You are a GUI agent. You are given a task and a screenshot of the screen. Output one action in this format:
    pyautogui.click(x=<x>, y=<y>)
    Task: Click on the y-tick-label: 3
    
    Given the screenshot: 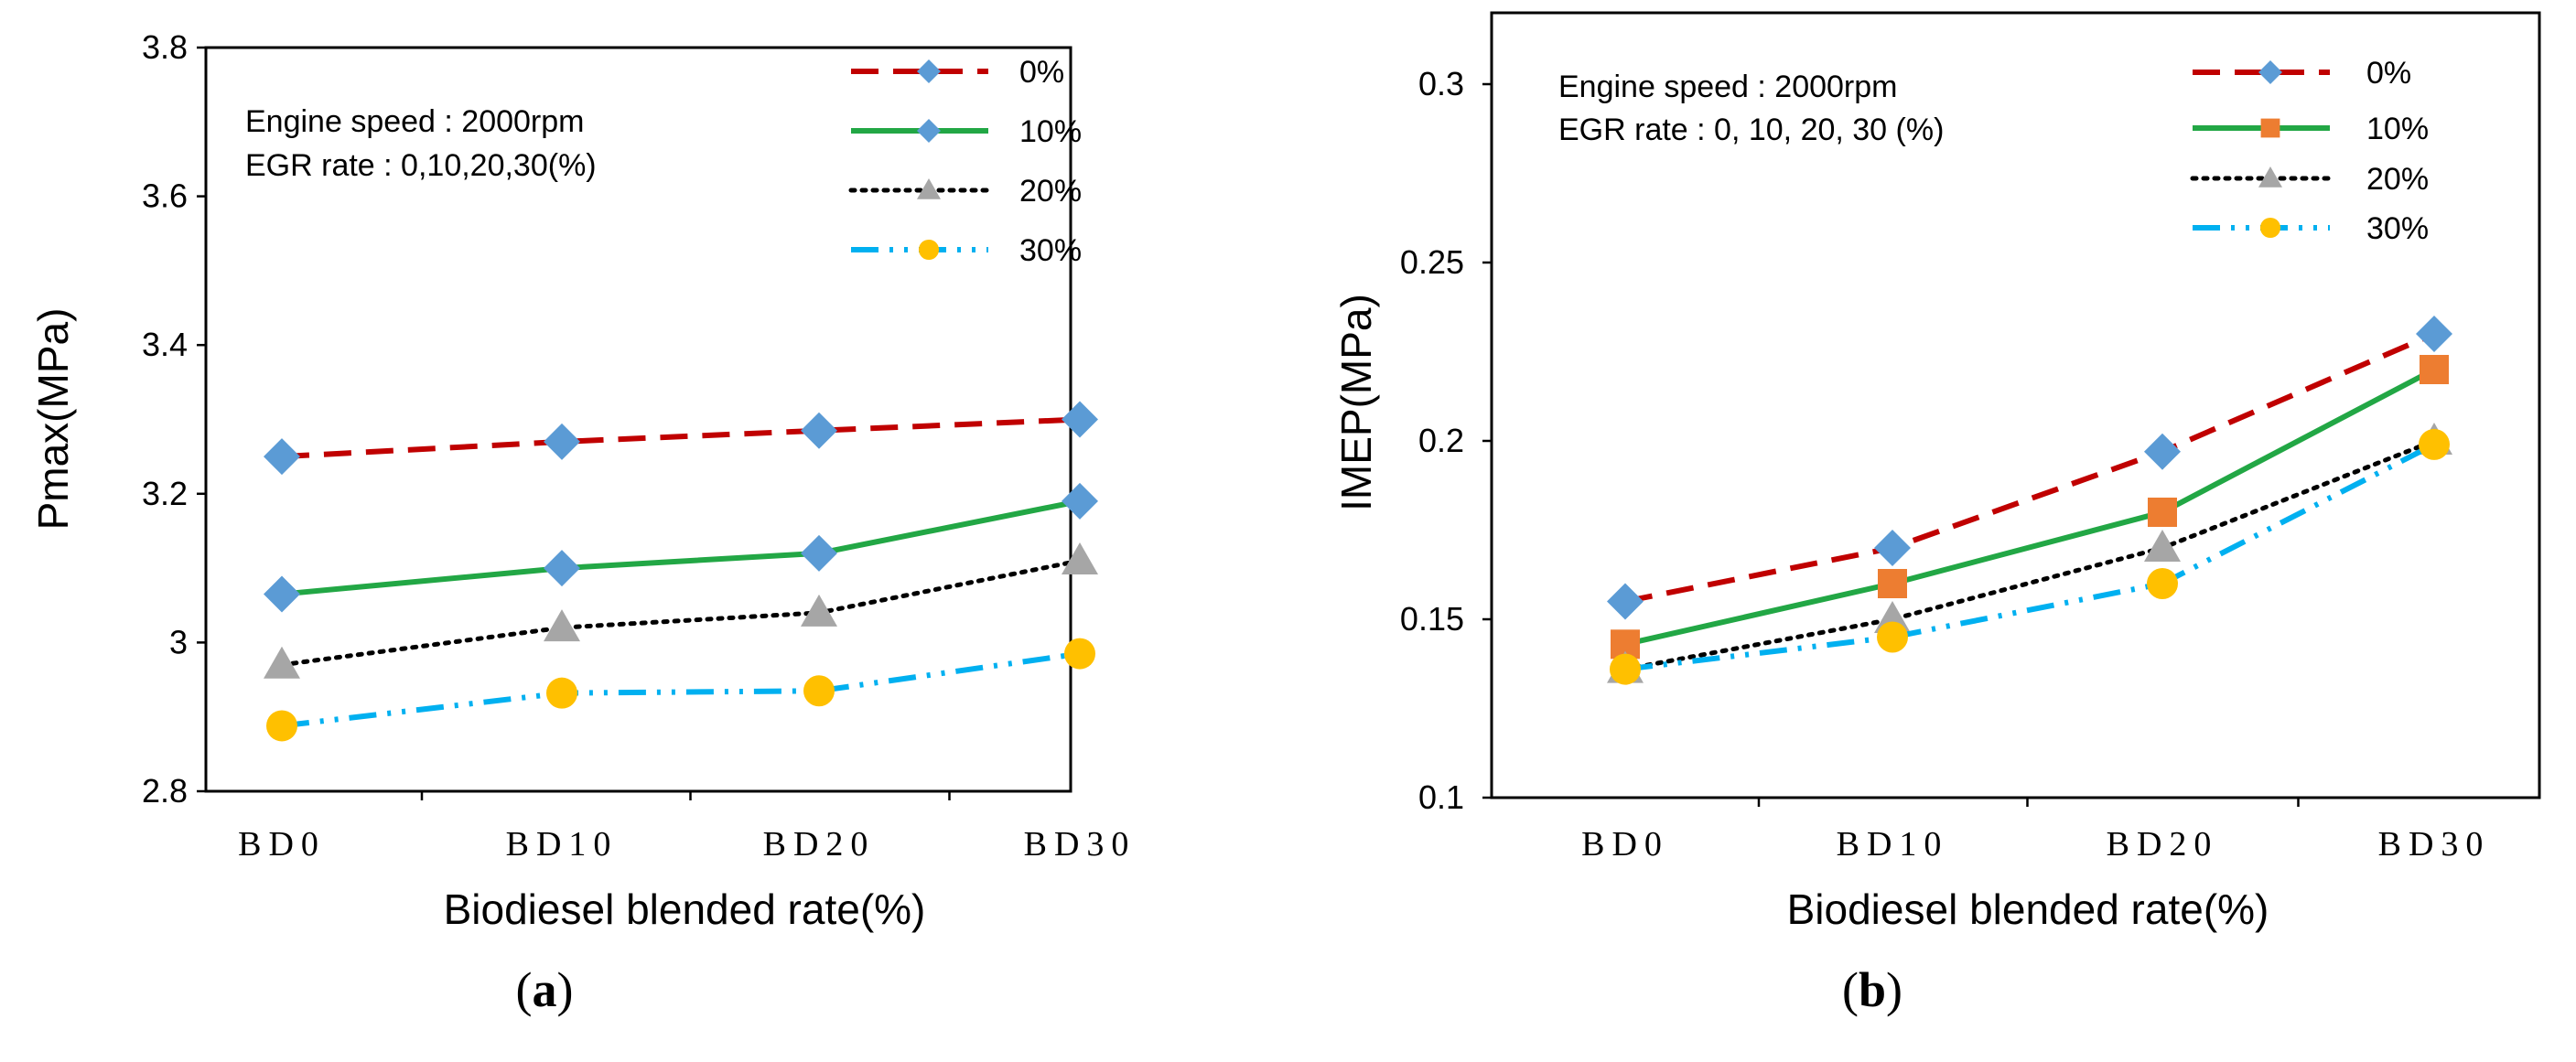 What is the action you would take?
    pyautogui.click(x=178, y=641)
    